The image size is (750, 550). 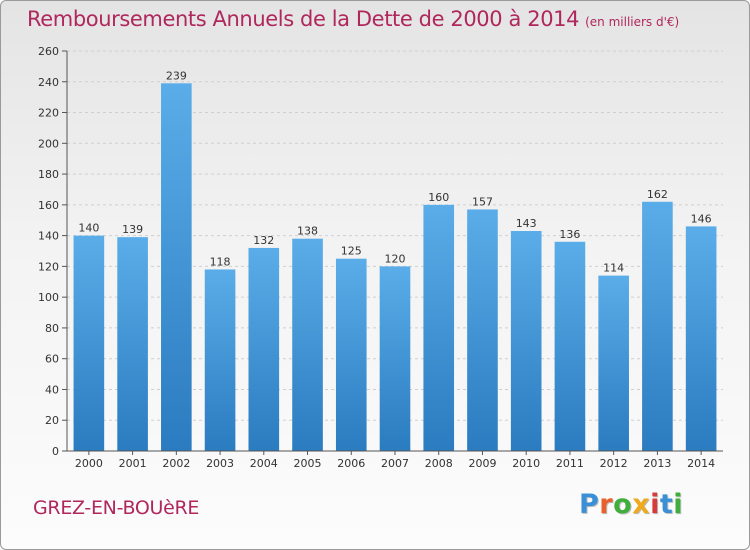 What do you see at coordinates (657, 194) in the screenshot?
I see `data-label: 162` at bounding box center [657, 194].